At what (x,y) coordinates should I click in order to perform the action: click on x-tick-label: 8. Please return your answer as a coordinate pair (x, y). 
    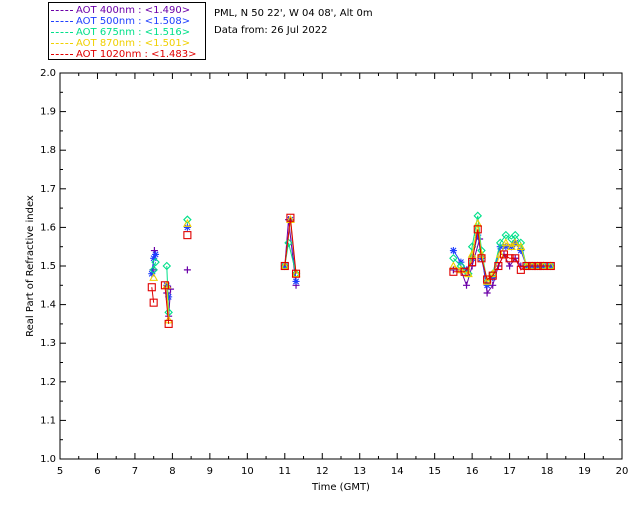
    Looking at the image, I should click on (172, 471).